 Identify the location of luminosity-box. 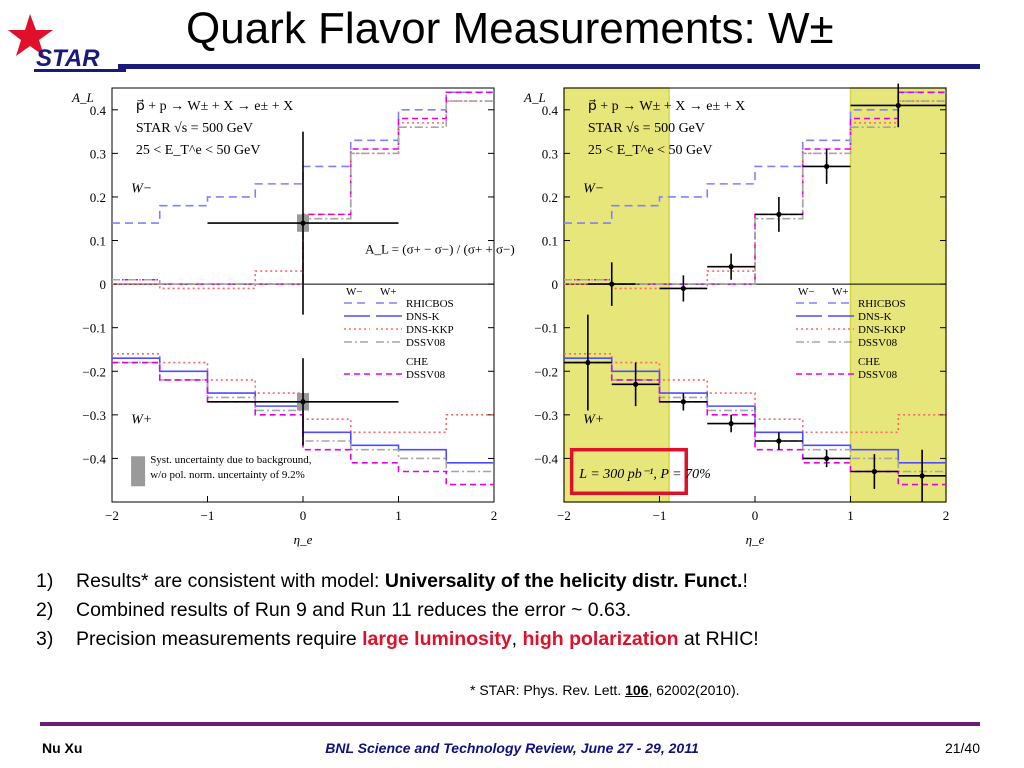
(628, 471).